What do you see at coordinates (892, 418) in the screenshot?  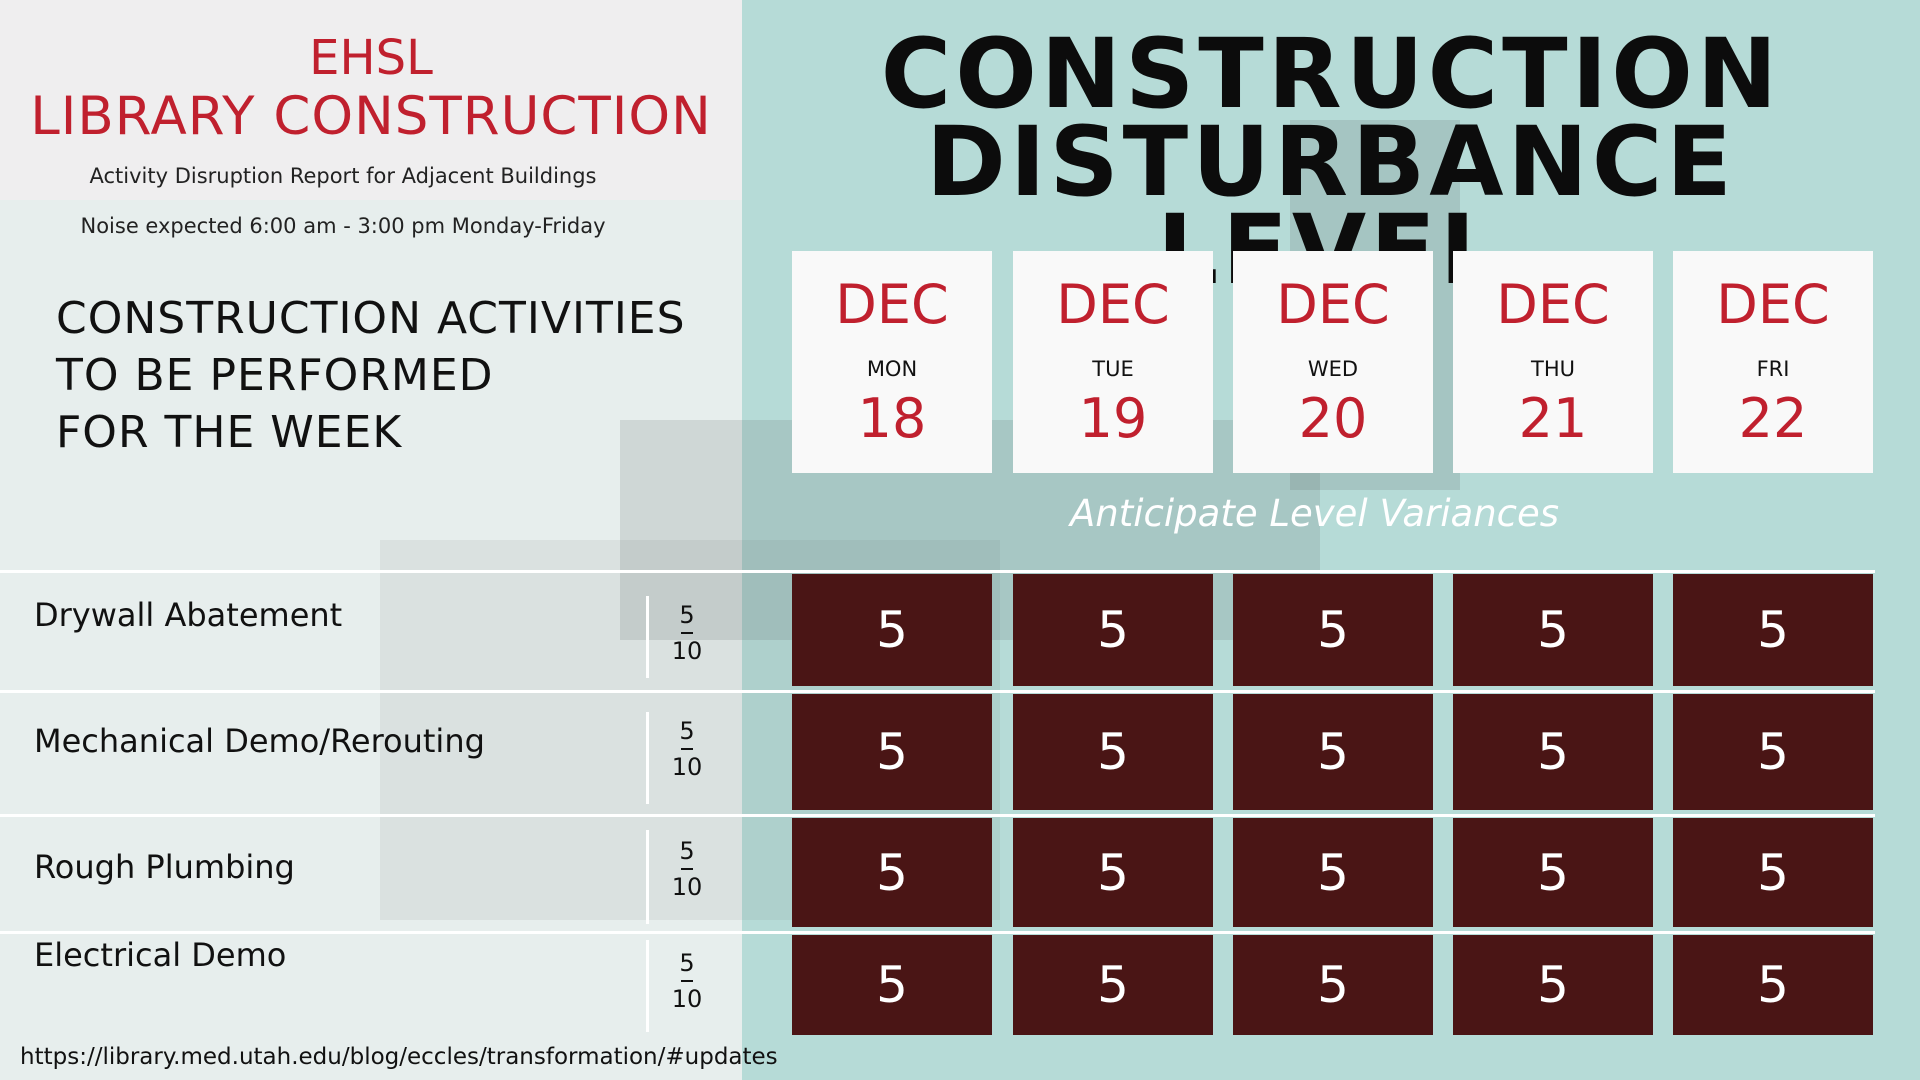 I see `day-date: 18` at bounding box center [892, 418].